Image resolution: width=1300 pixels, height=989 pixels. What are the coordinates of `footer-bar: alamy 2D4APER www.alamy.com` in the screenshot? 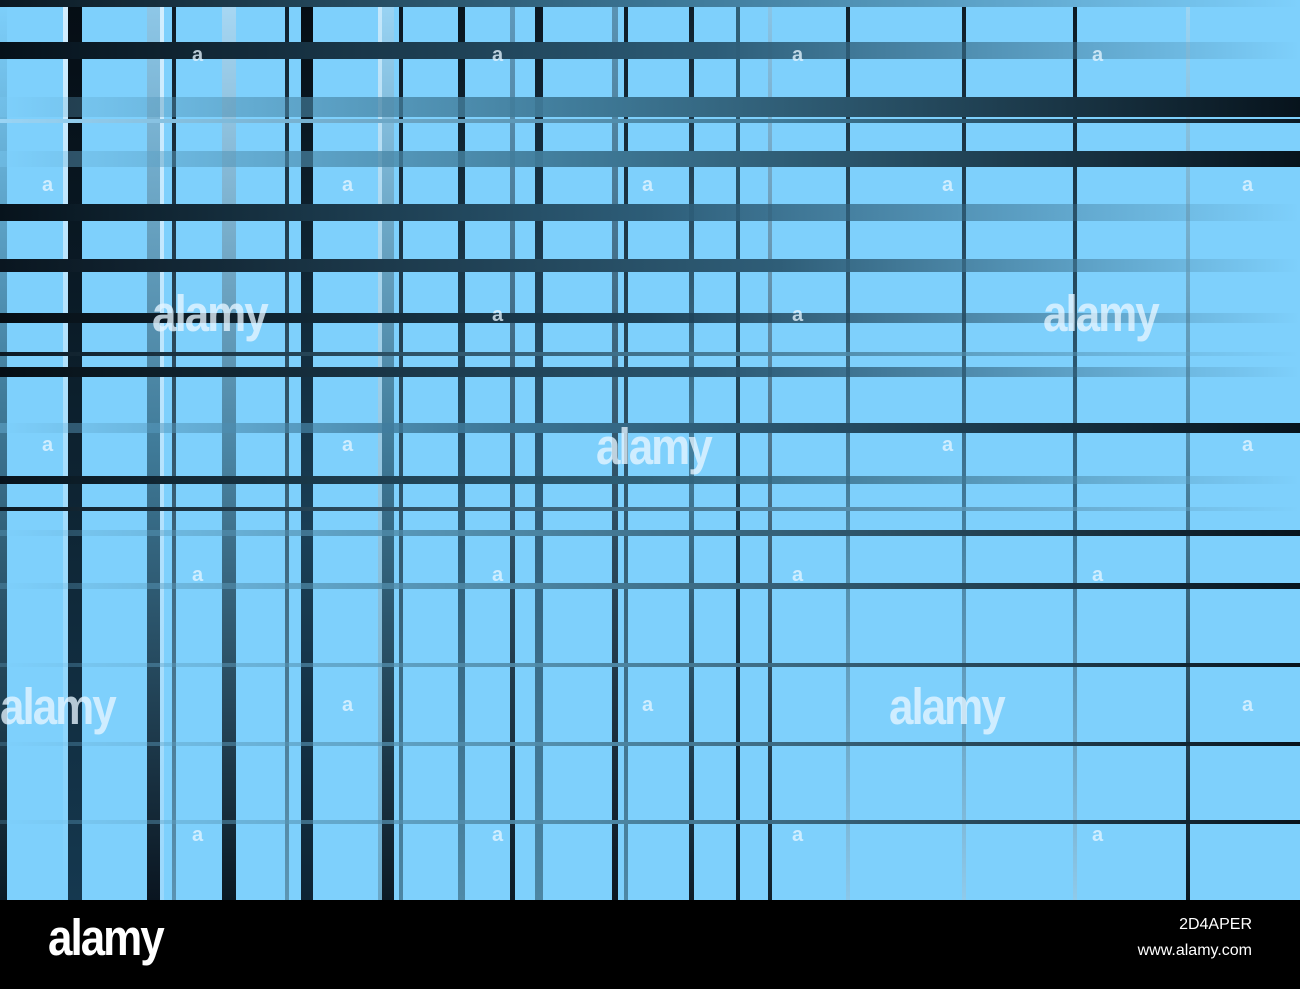 It's located at (650, 944).